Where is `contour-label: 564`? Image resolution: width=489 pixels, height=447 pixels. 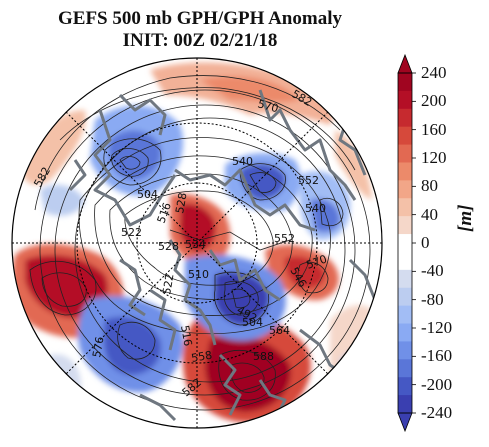
contour-label: 564 is located at coordinates (279, 330).